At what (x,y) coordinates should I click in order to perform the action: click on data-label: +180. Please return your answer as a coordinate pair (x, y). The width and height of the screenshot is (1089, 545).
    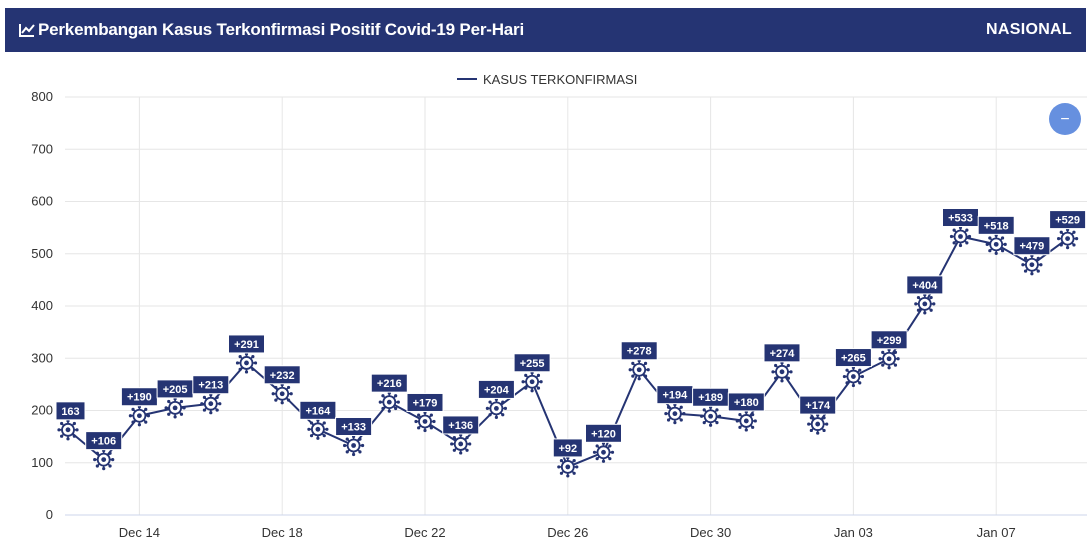
    Looking at the image, I should click on (746, 402).